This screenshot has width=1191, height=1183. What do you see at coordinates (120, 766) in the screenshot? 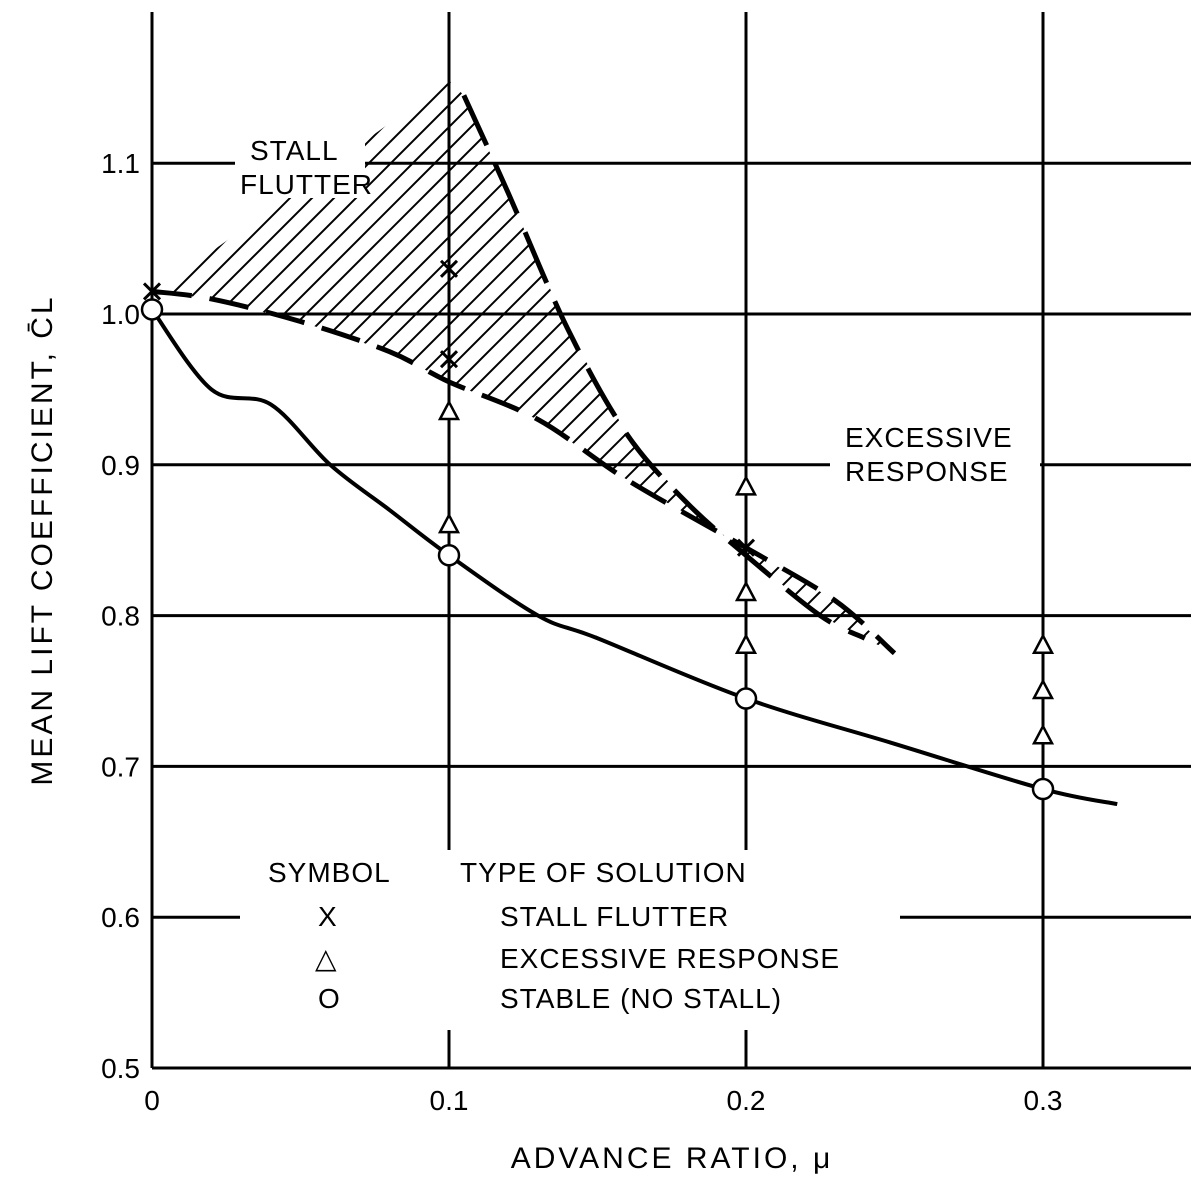
I see `y-tick-label: 0.7` at bounding box center [120, 766].